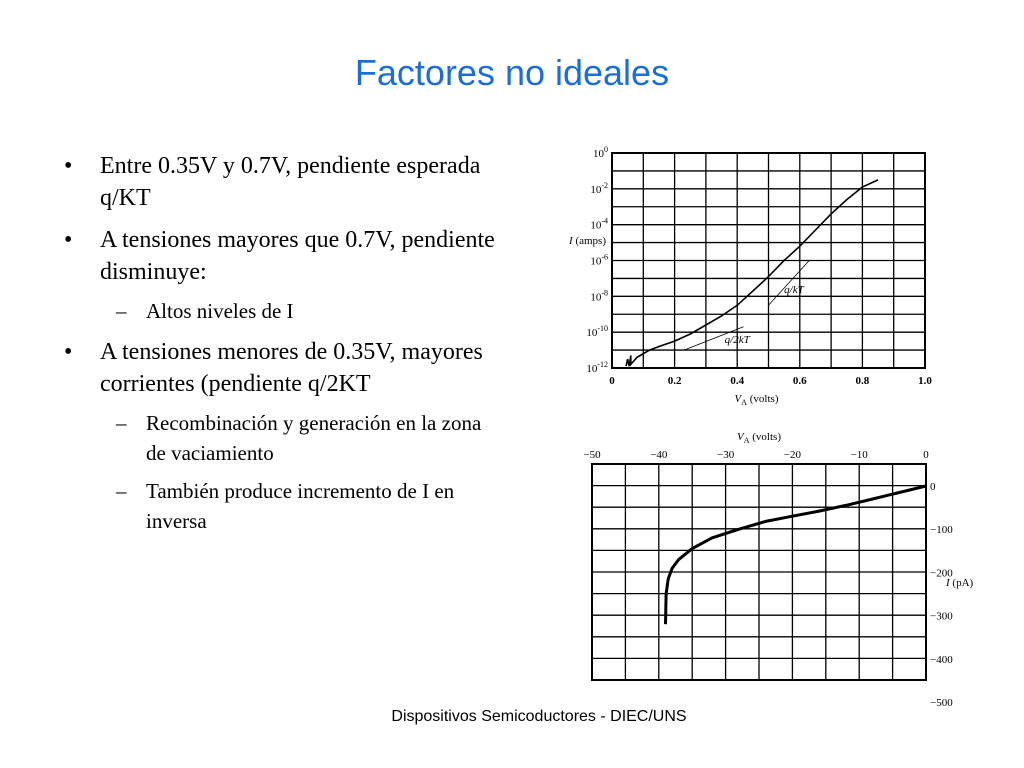 The width and height of the screenshot is (1024, 768). What do you see at coordinates (587, 241) in the screenshot?
I see `y-axis-label: I (amps)` at bounding box center [587, 241].